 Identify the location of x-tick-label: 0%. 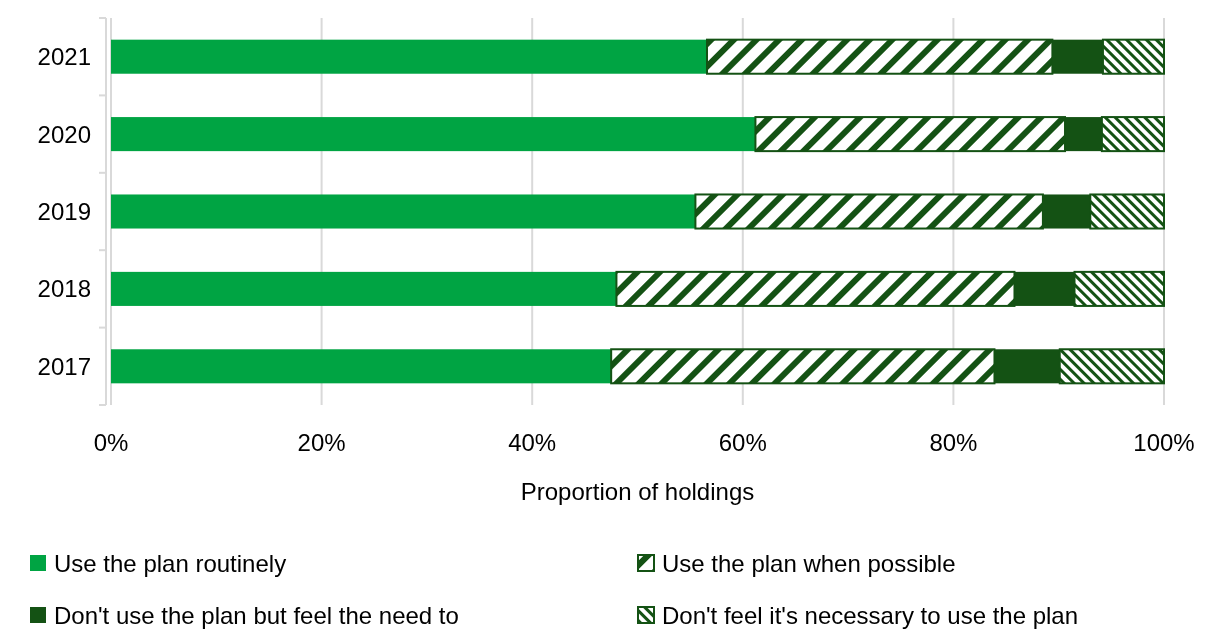
(111, 442).